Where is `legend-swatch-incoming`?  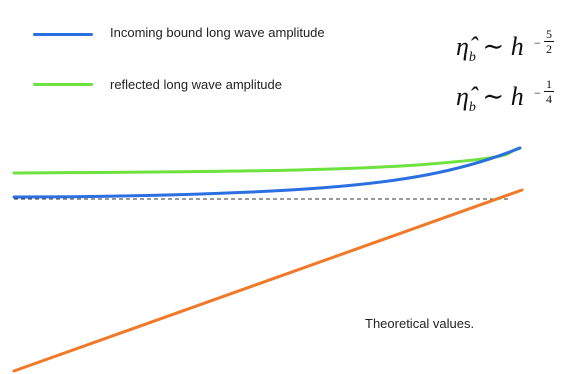 legend-swatch-incoming is located at coordinates (63, 34).